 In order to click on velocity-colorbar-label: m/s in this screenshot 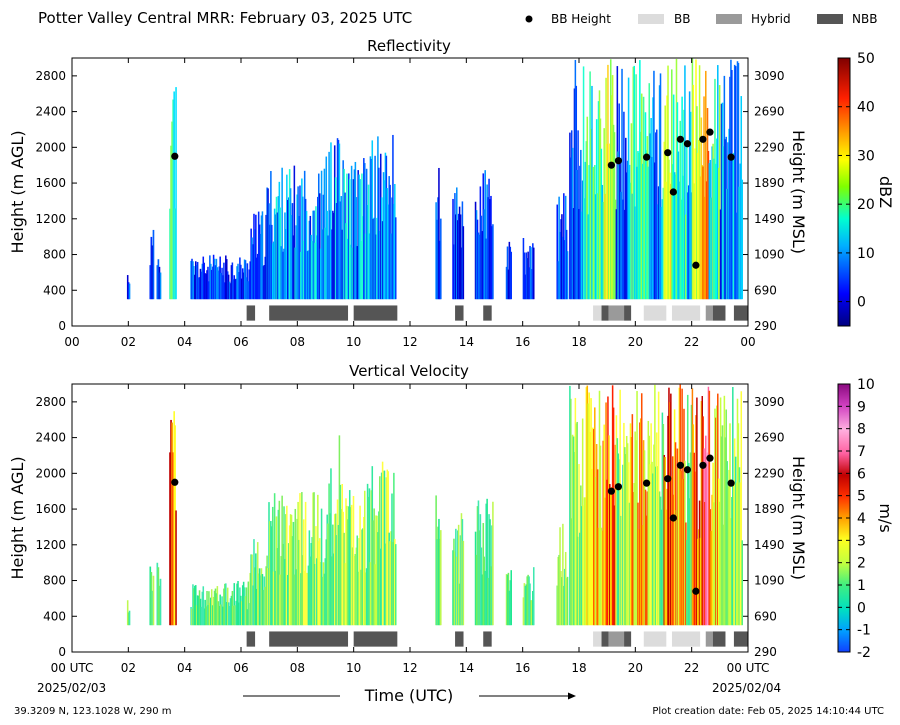, I will do `click(885, 517)`.